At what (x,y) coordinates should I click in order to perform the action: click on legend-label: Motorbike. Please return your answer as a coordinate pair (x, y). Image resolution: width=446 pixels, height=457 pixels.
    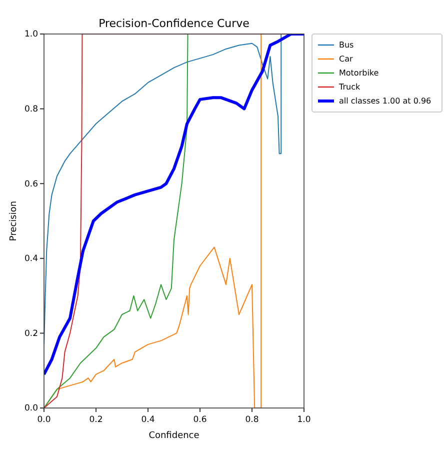
    Looking at the image, I should click on (359, 73).